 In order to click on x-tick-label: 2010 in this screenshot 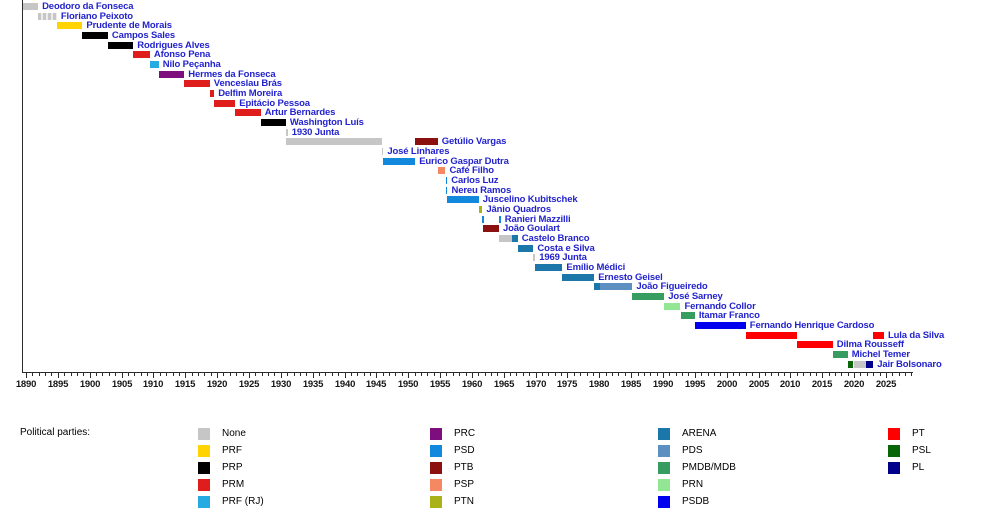, I will do `click(790, 384)`.